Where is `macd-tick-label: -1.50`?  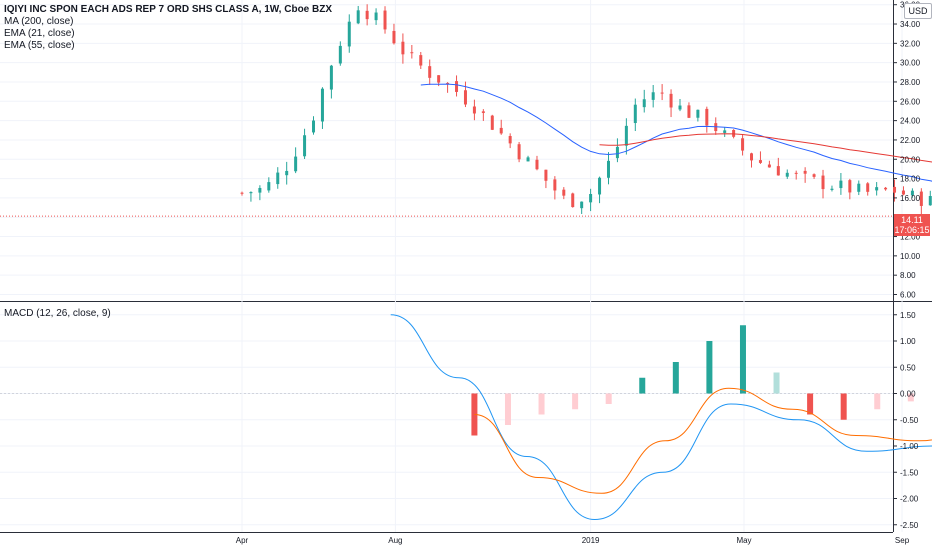
macd-tick-label: -1.50 is located at coordinates (909, 472).